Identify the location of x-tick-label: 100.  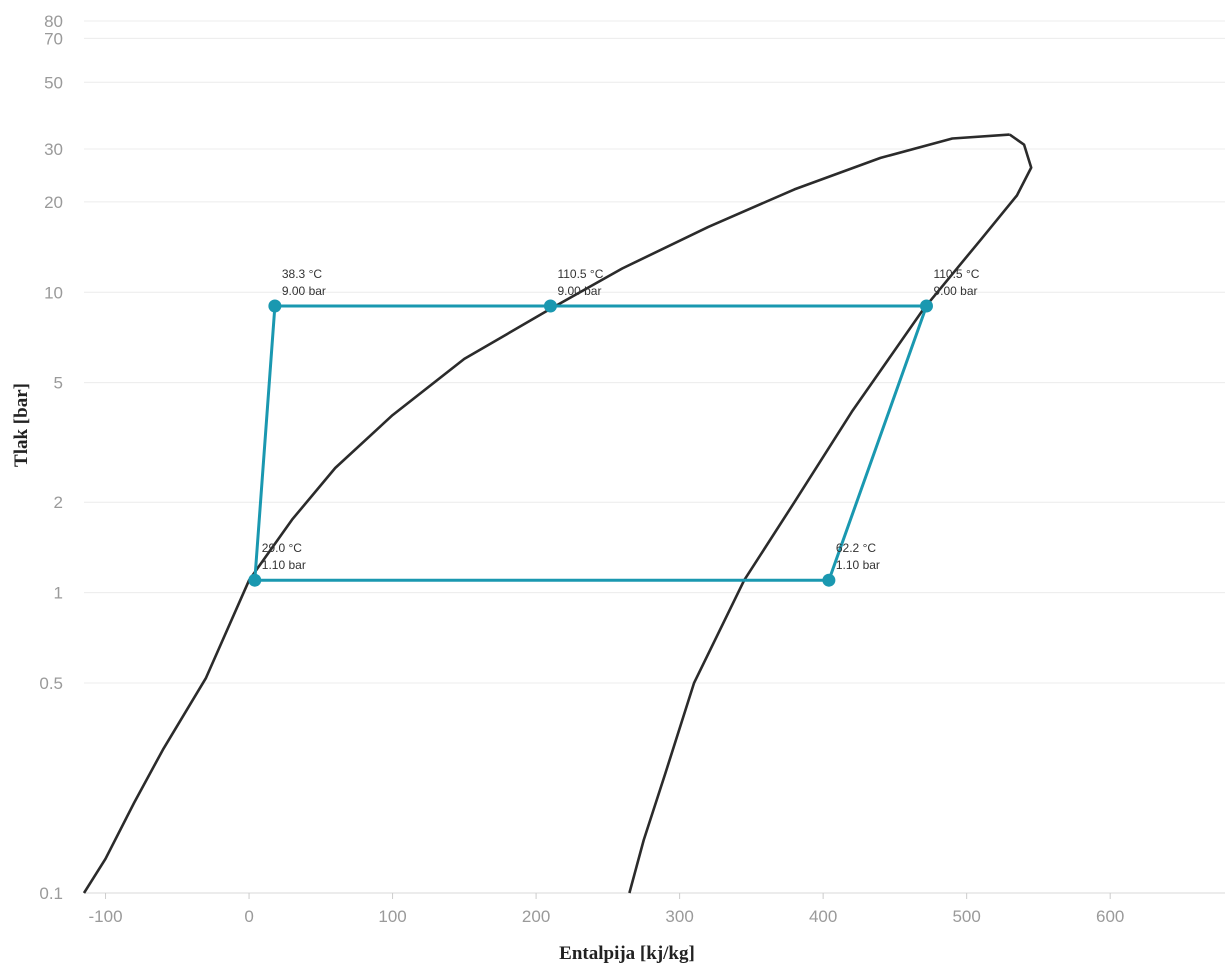
(392, 916).